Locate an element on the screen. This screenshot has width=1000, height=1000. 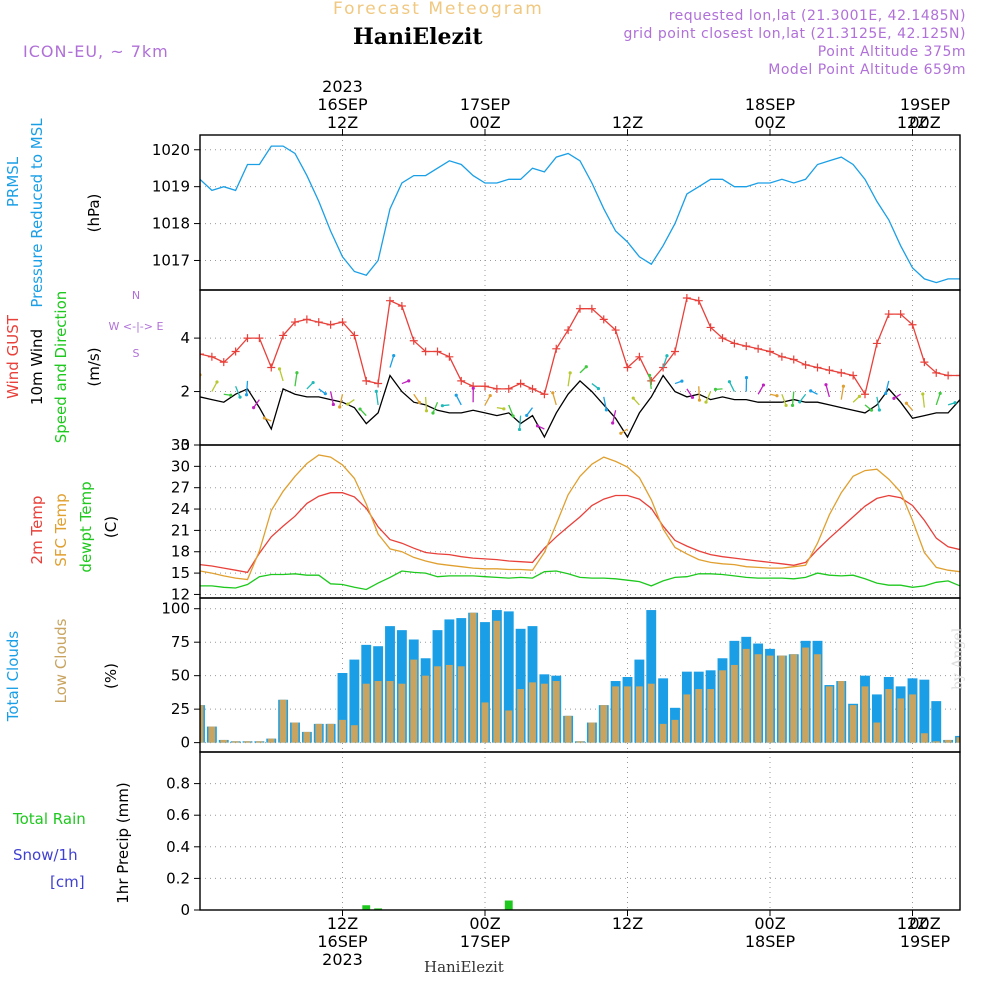
y-tick-label: 0.4 is located at coordinates (178, 847).